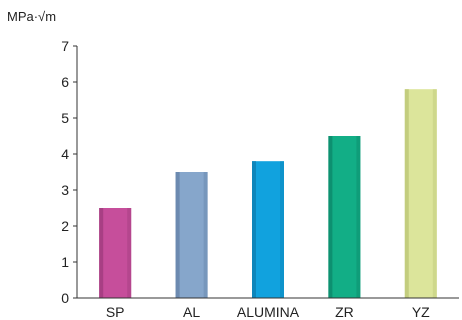 The width and height of the screenshot is (462, 320). What do you see at coordinates (101, 253) in the screenshot?
I see `bar-shade-sp` at bounding box center [101, 253].